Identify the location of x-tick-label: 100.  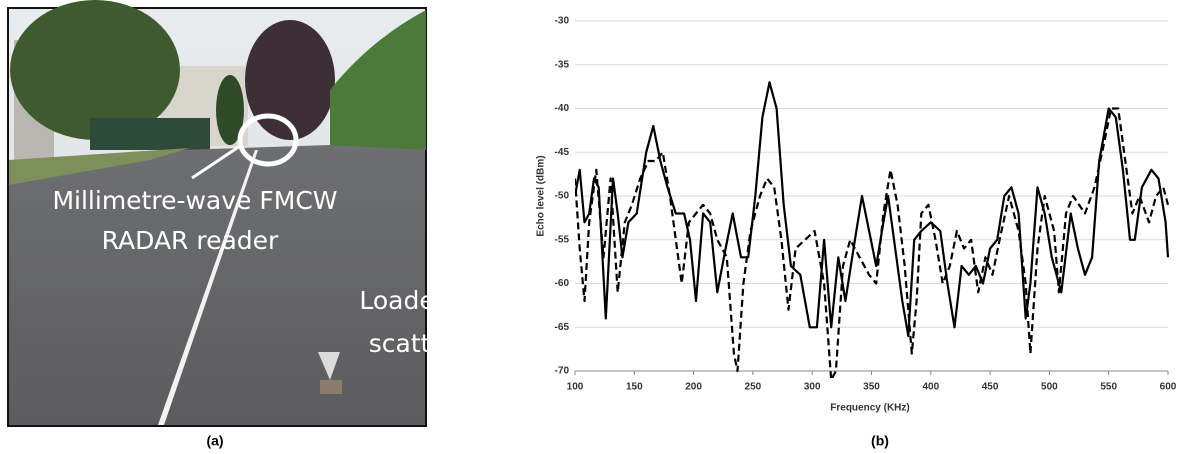
(575, 387).